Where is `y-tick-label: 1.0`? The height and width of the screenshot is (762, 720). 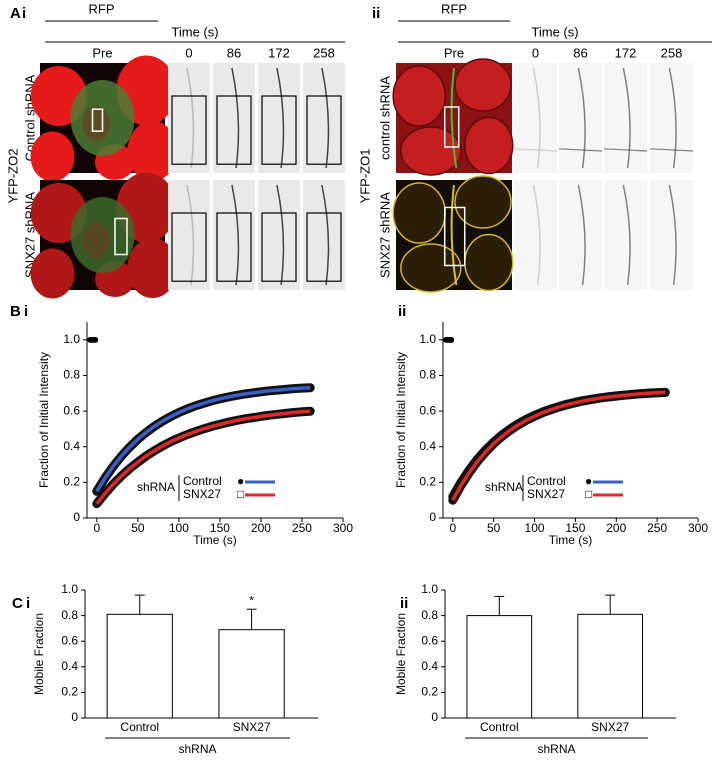 y-tick-label: 1.0 is located at coordinates (427, 339).